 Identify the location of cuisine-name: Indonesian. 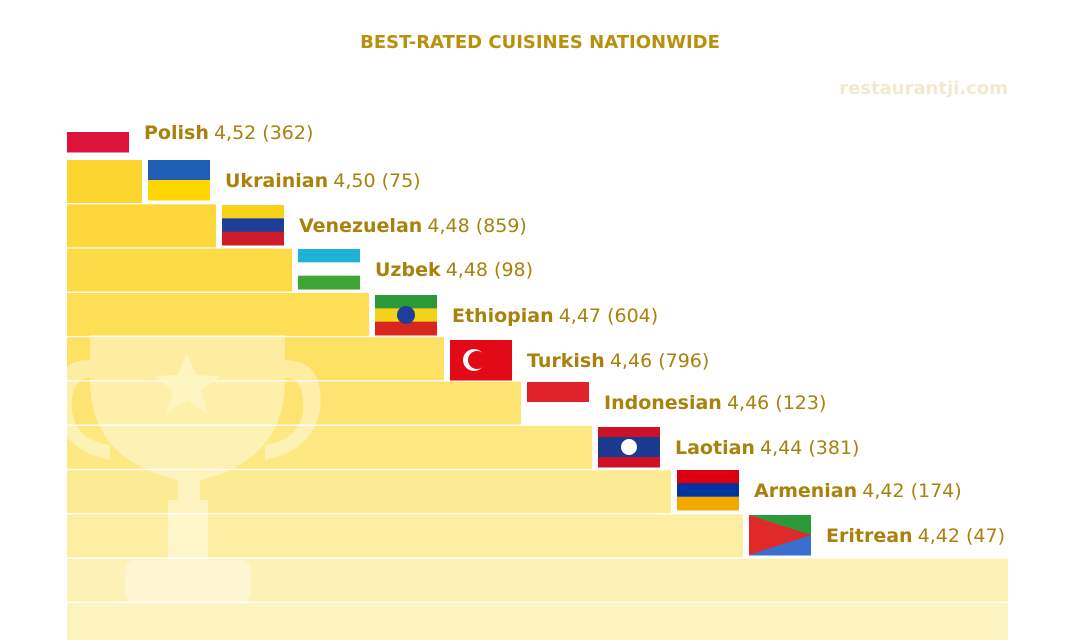
(663, 403).